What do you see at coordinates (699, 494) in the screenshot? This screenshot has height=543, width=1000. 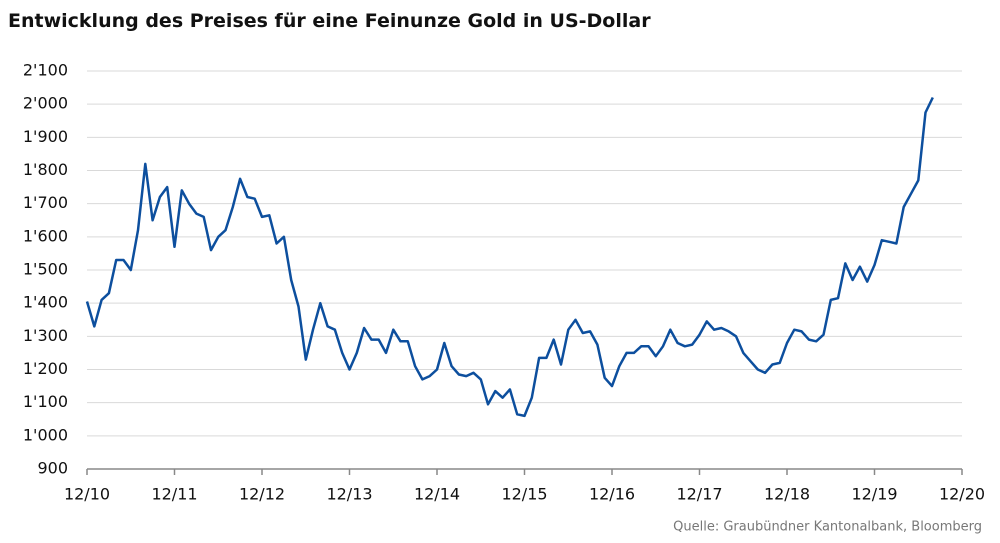 I see `x-tick-label: 12/17` at bounding box center [699, 494].